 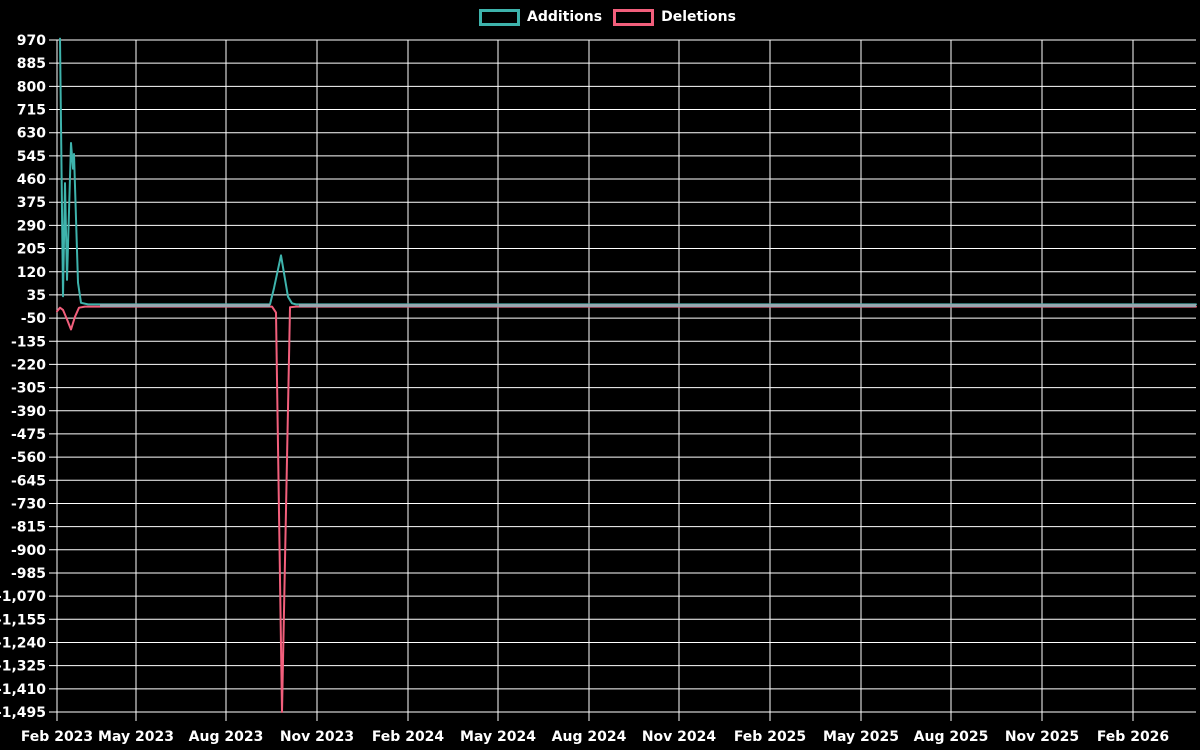 I want to click on y-axis-tick-label: -305, so click(x=28, y=389).